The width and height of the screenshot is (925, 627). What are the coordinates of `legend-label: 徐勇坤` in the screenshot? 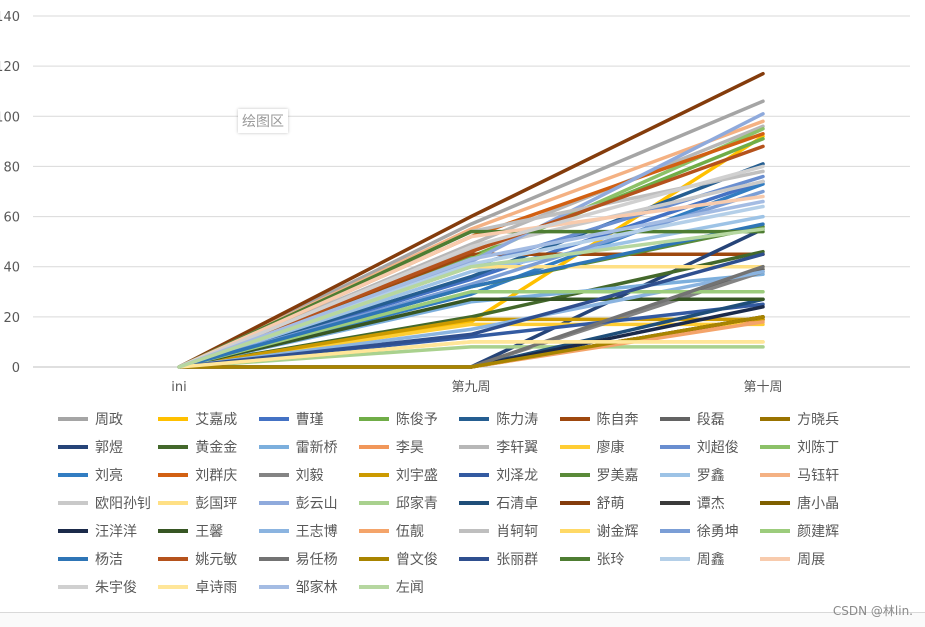 It's located at (717, 532).